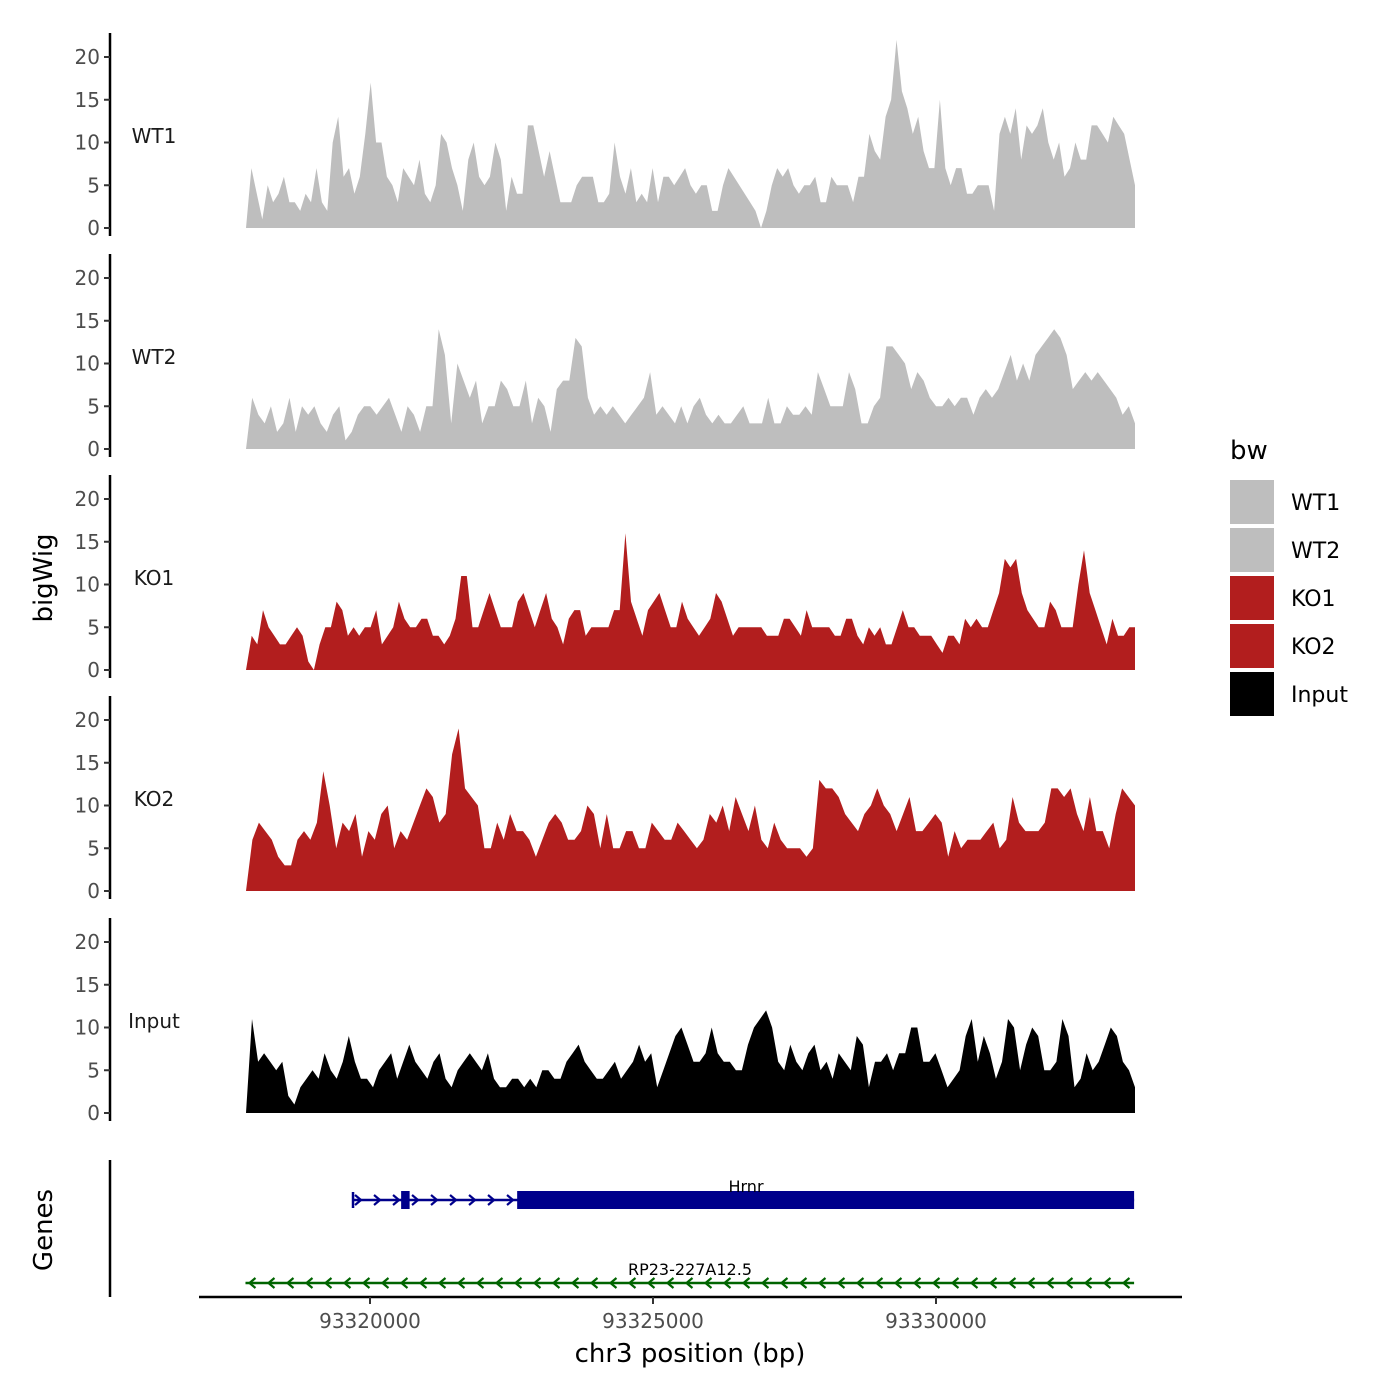 The image size is (1400, 1400). What do you see at coordinates (1283, 646) in the screenshot?
I see `legend-item-ko2: KO2` at bounding box center [1283, 646].